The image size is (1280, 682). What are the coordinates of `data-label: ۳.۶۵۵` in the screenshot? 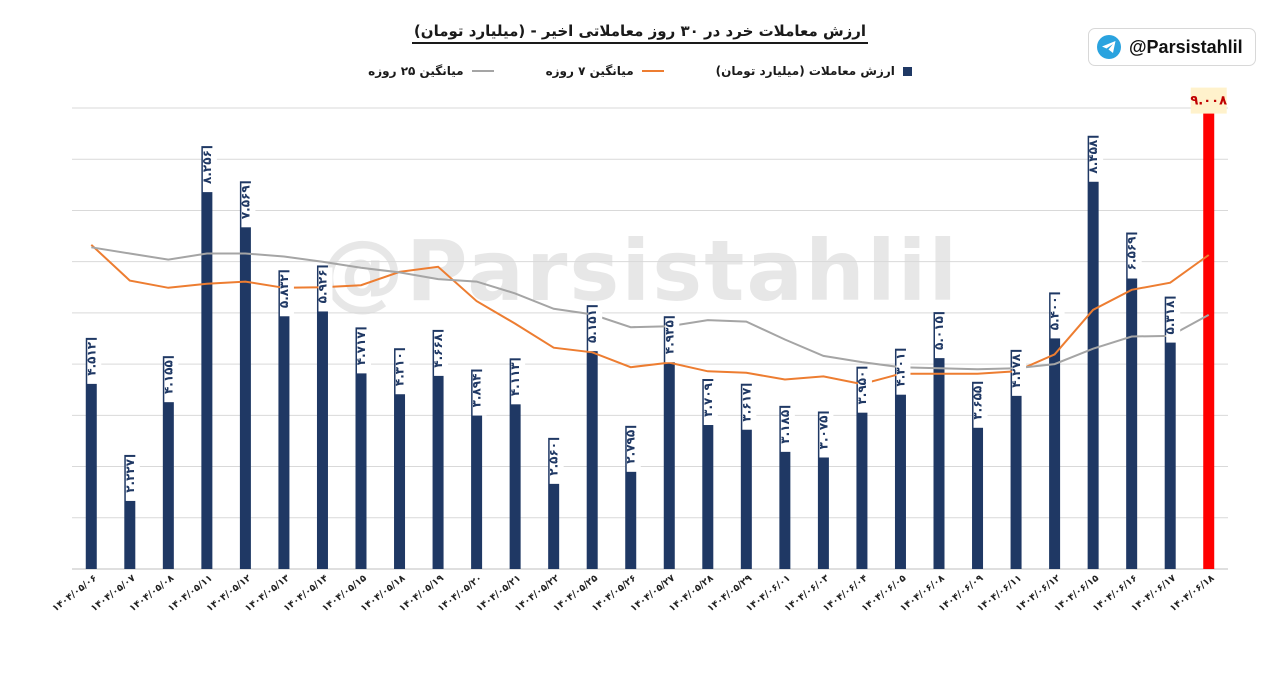 It's located at (978, 403).